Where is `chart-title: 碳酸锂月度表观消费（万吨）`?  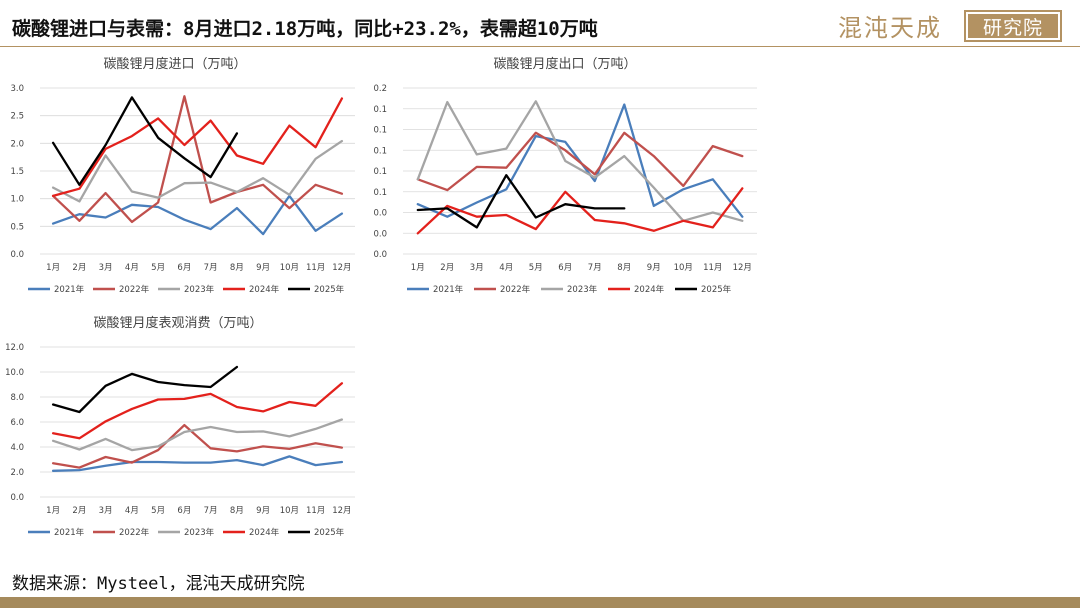
chart-title: 碳酸锂月度表观消费（万吨） is located at coordinates (177, 323).